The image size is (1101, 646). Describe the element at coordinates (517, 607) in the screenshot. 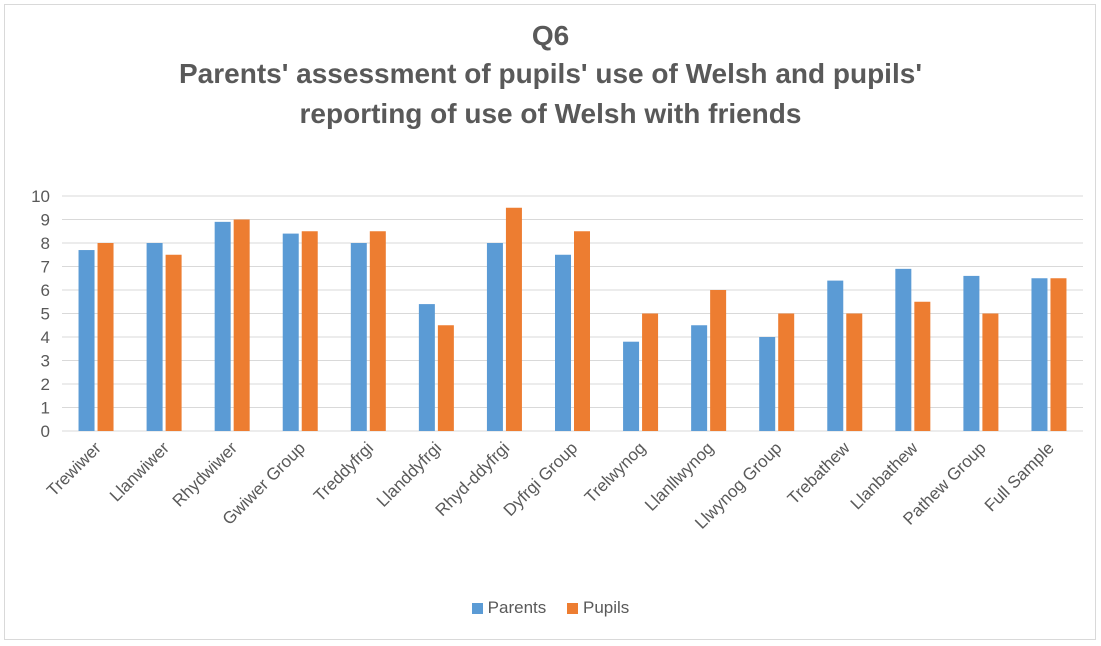

I see `legend-label-parents: Parents` at that location.